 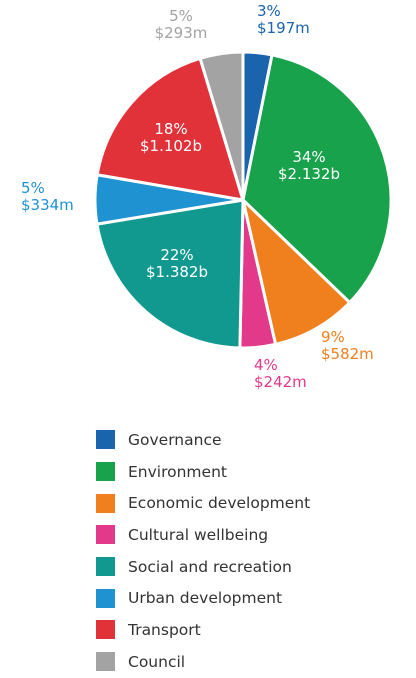 I want to click on slice-amount-economic-development: $582m, so click(x=347, y=354).